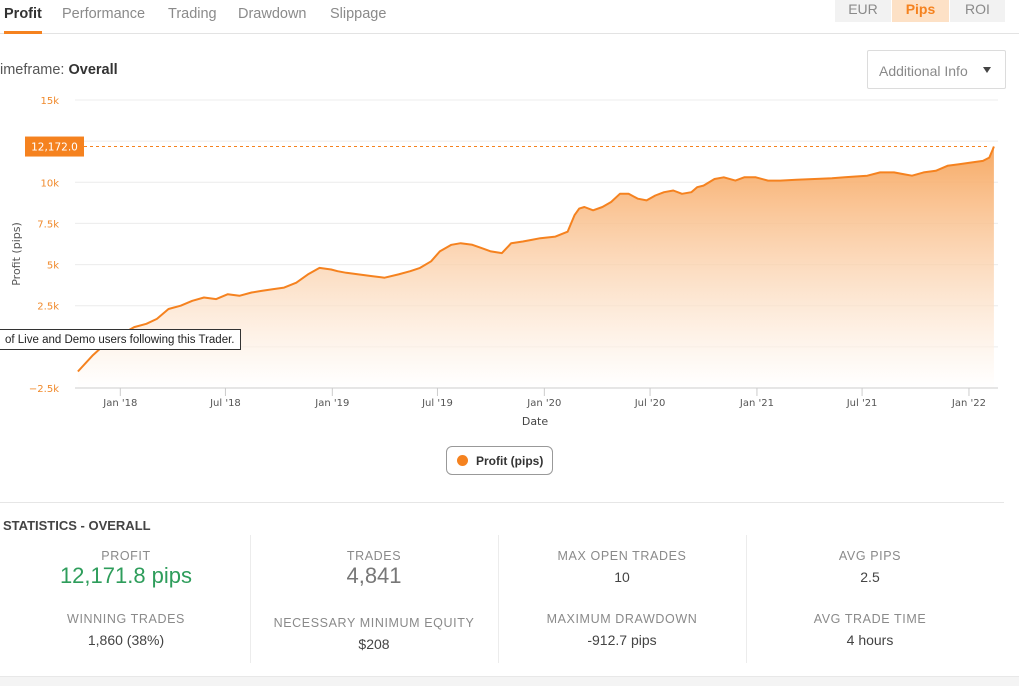 Image resolution: width=1019 pixels, height=686 pixels. I want to click on stat-label: TRADES, so click(374, 556).